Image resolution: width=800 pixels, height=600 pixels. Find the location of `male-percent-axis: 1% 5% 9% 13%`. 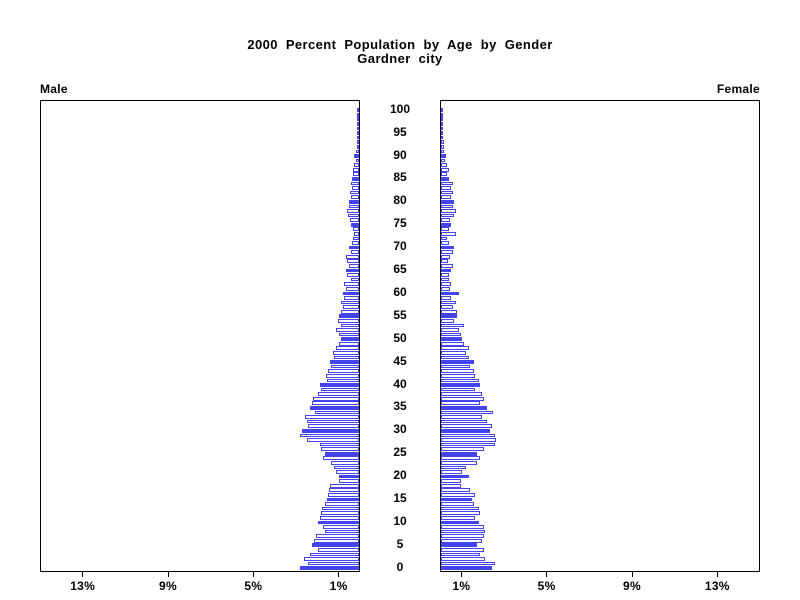

male-percent-axis: 1% 5% 9% 13% is located at coordinates (200, 585).